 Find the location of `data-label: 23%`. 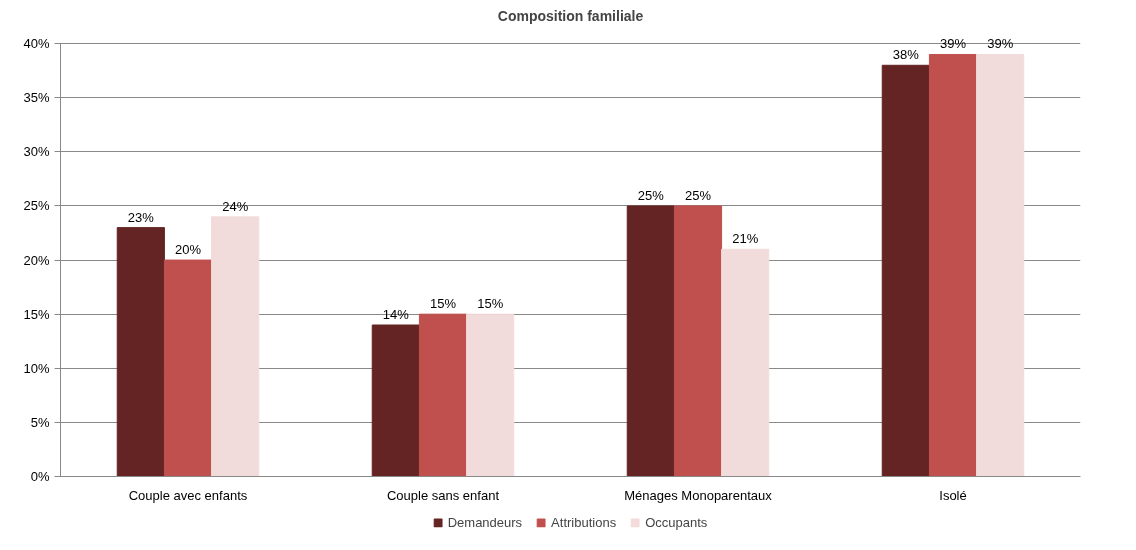

data-label: 23% is located at coordinates (141, 217).